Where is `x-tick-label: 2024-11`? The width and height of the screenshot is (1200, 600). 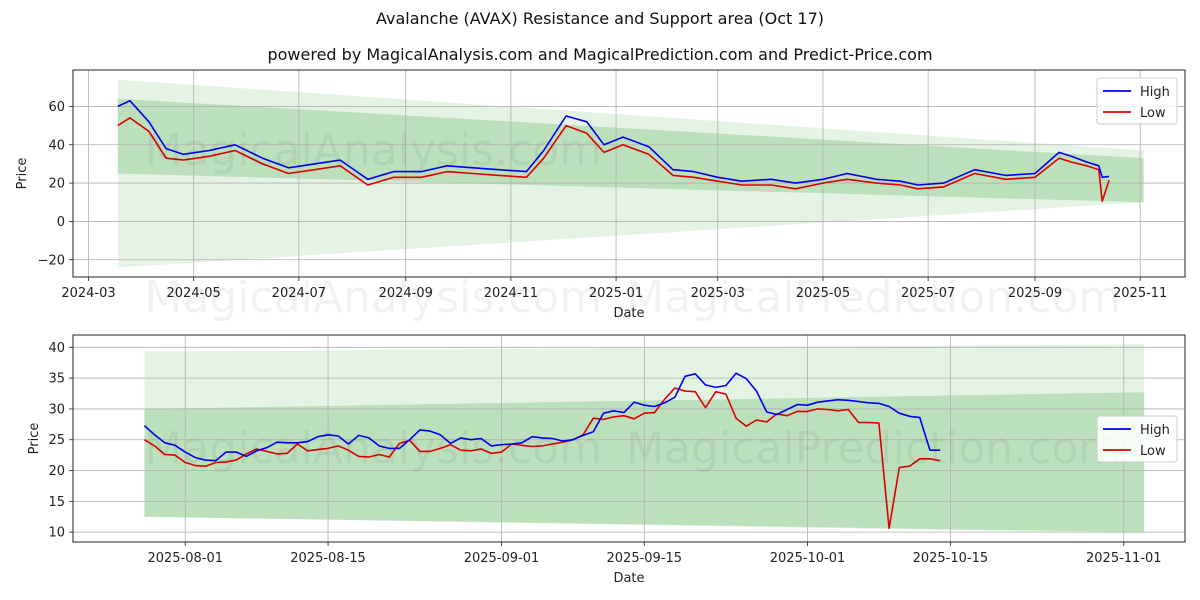 x-tick-label: 2024-11 is located at coordinates (511, 293).